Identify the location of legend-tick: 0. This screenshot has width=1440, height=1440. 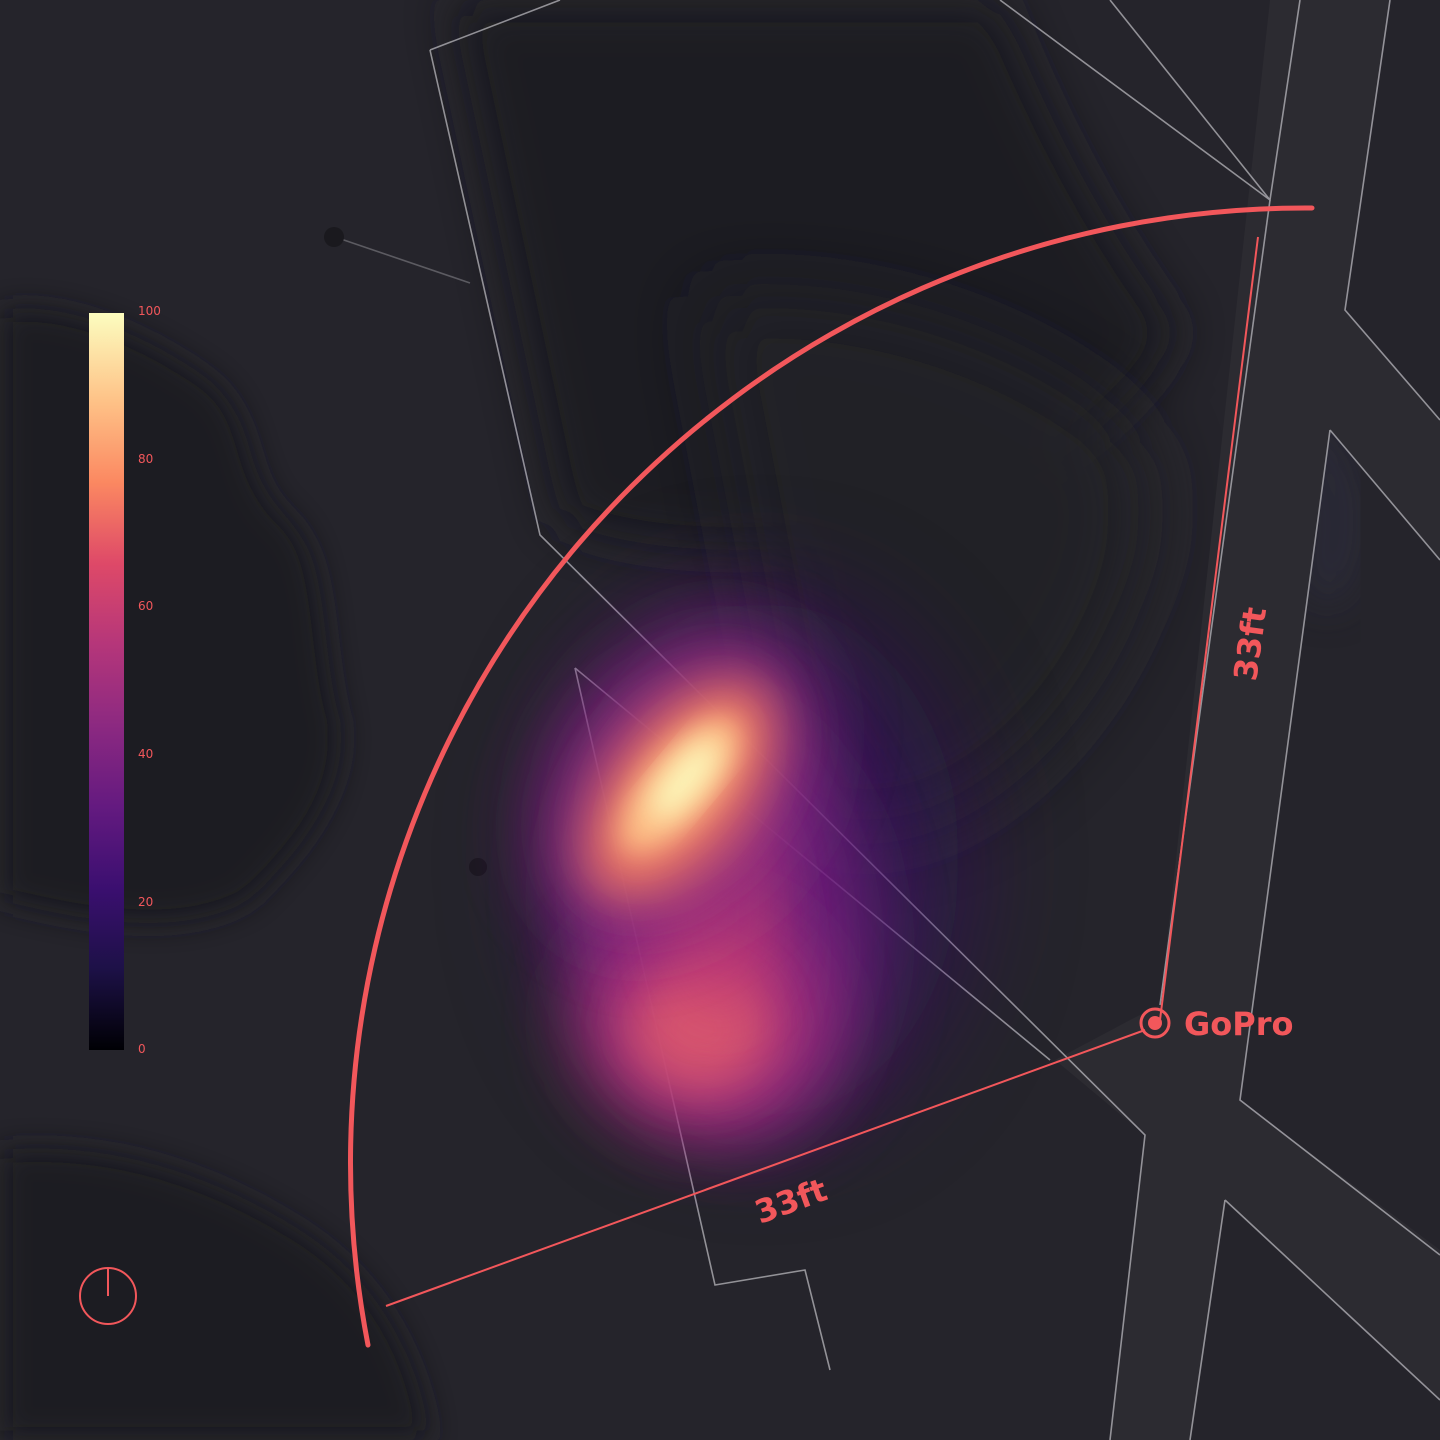
(142, 1049).